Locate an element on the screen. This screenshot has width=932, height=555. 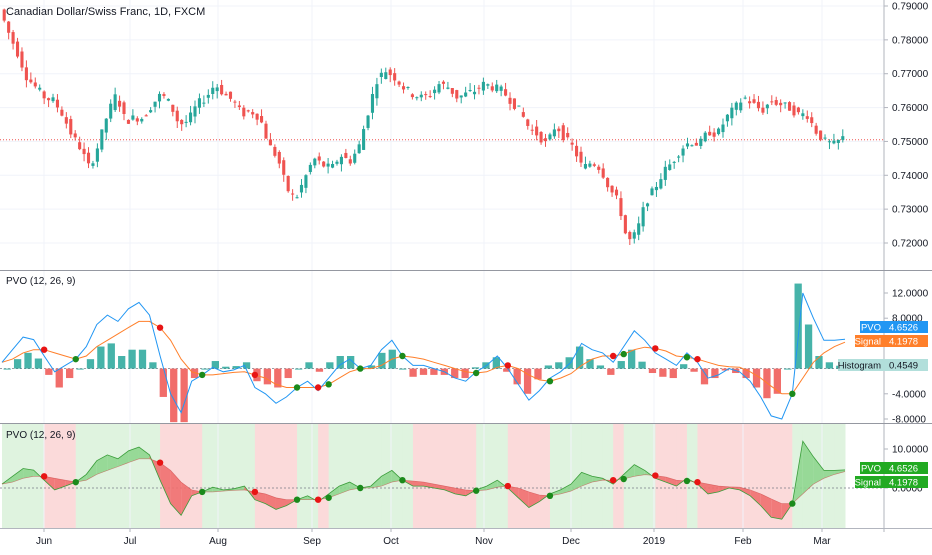
pvo1-histogram-tag-label: Histogram is located at coordinates (859, 366).